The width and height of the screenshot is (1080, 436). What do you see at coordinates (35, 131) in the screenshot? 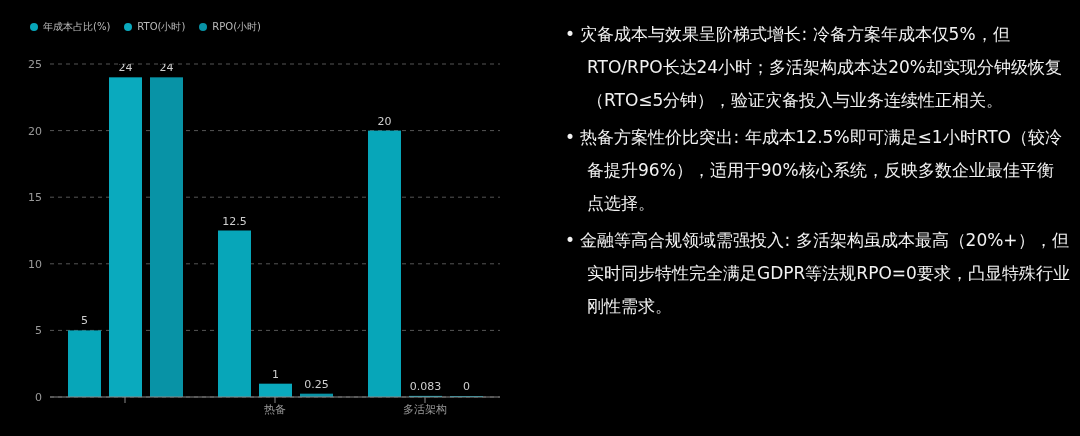
I see `y-tick-label: 20` at bounding box center [35, 131].